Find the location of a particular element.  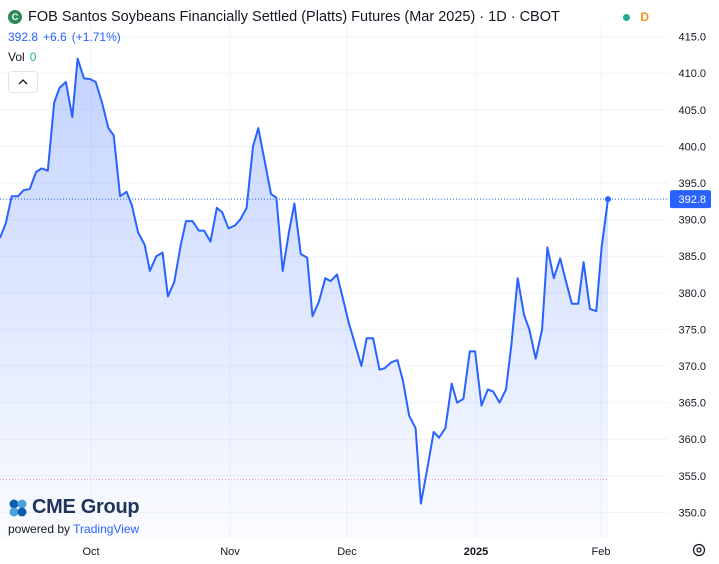

y-tick-label: 370.0 is located at coordinates (692, 367).